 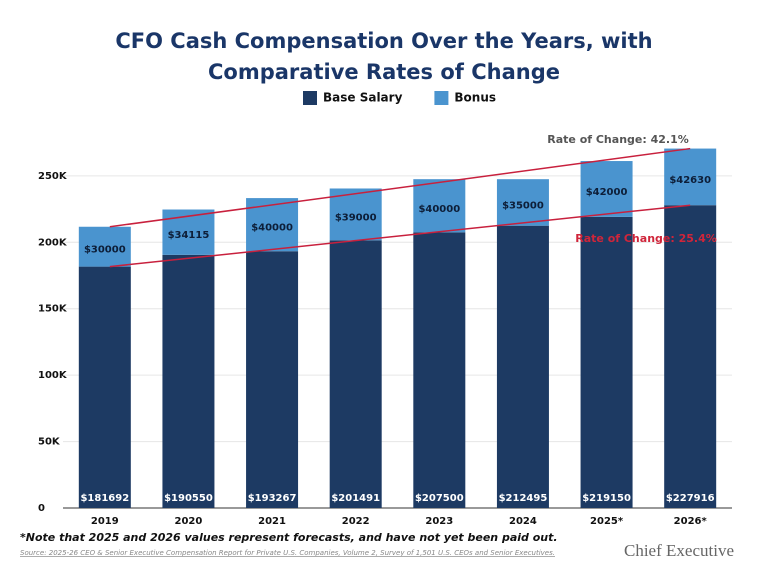 What do you see at coordinates (104, 498) in the screenshot?
I see `value-label: $181692` at bounding box center [104, 498].